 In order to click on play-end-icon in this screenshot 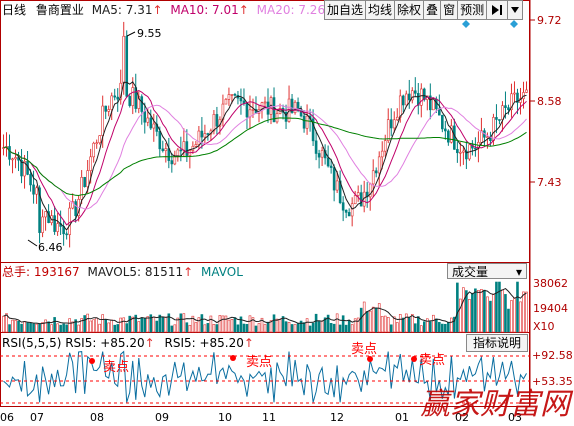, I will do `click(498, 10)`.